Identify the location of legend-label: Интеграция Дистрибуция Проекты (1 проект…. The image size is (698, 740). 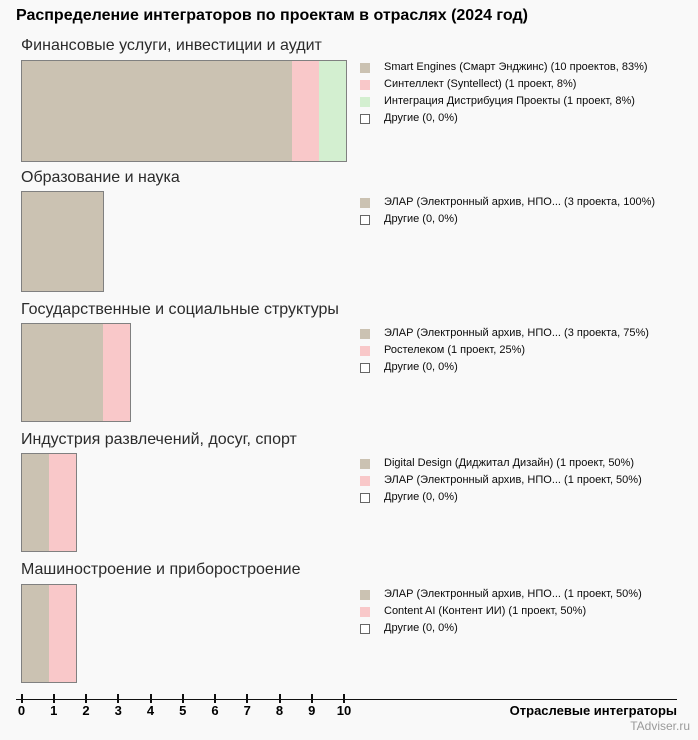
(509, 101).